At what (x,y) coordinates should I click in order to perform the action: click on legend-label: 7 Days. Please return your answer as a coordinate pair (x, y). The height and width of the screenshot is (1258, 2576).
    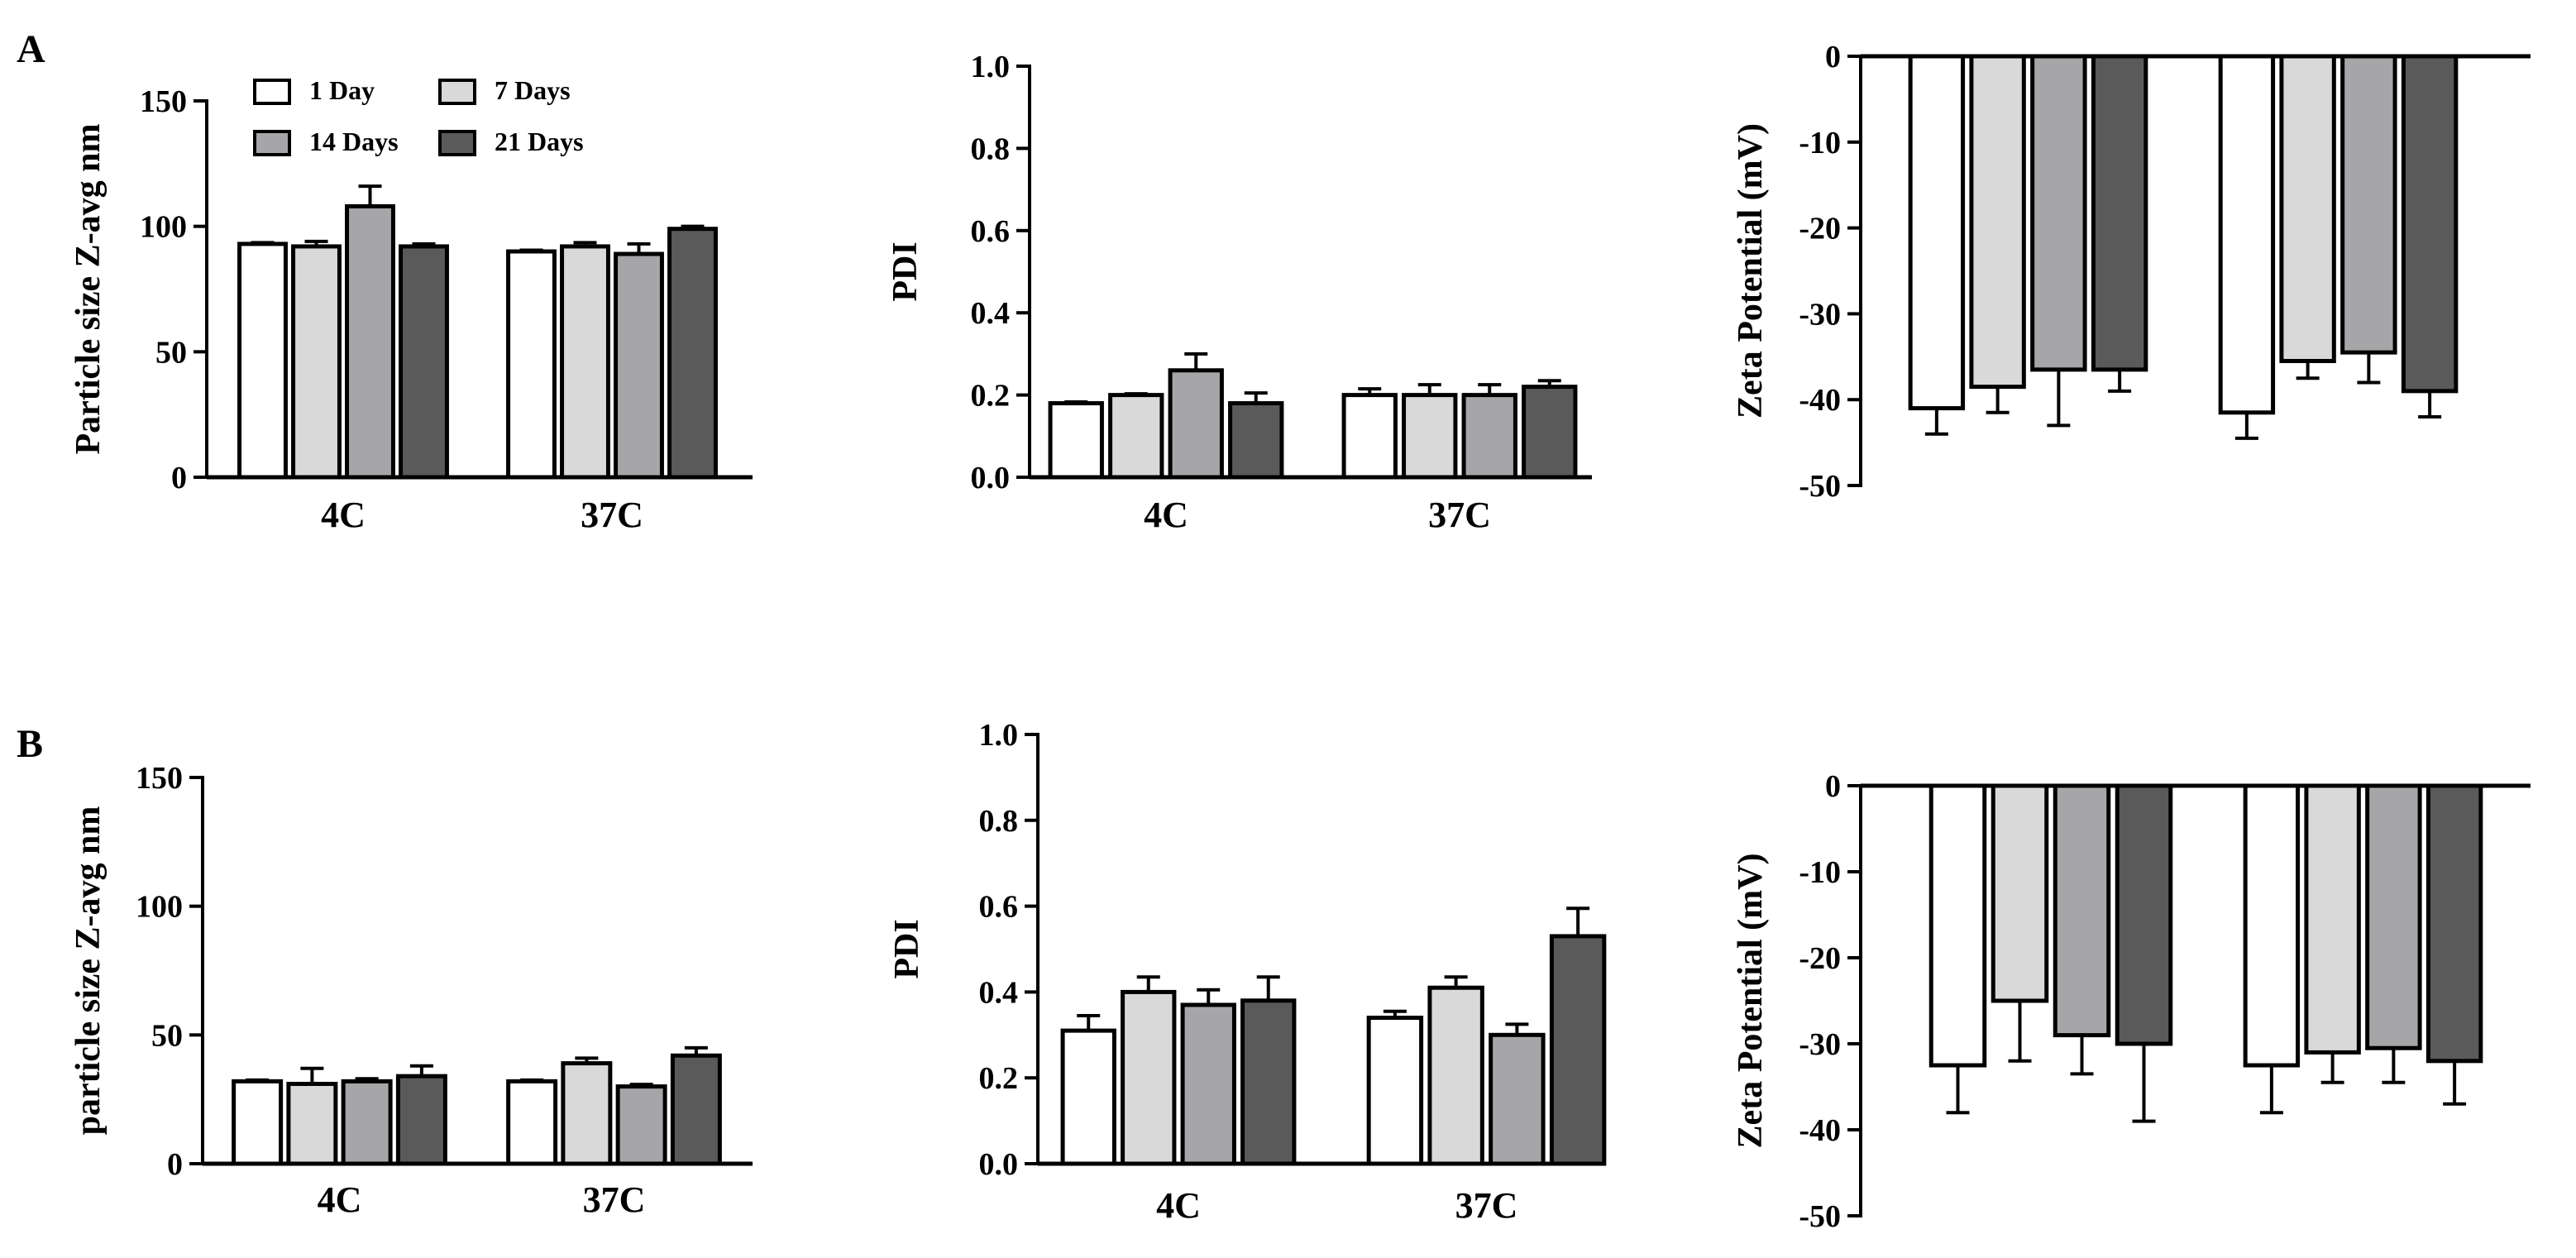
    Looking at the image, I should click on (533, 90).